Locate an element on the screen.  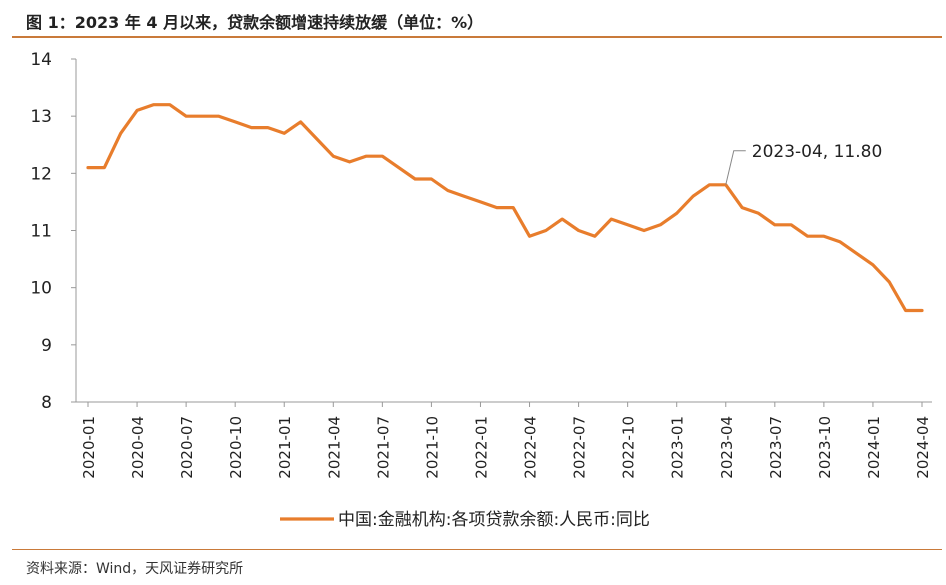
y-tick-label: 10 is located at coordinates (41, 289).